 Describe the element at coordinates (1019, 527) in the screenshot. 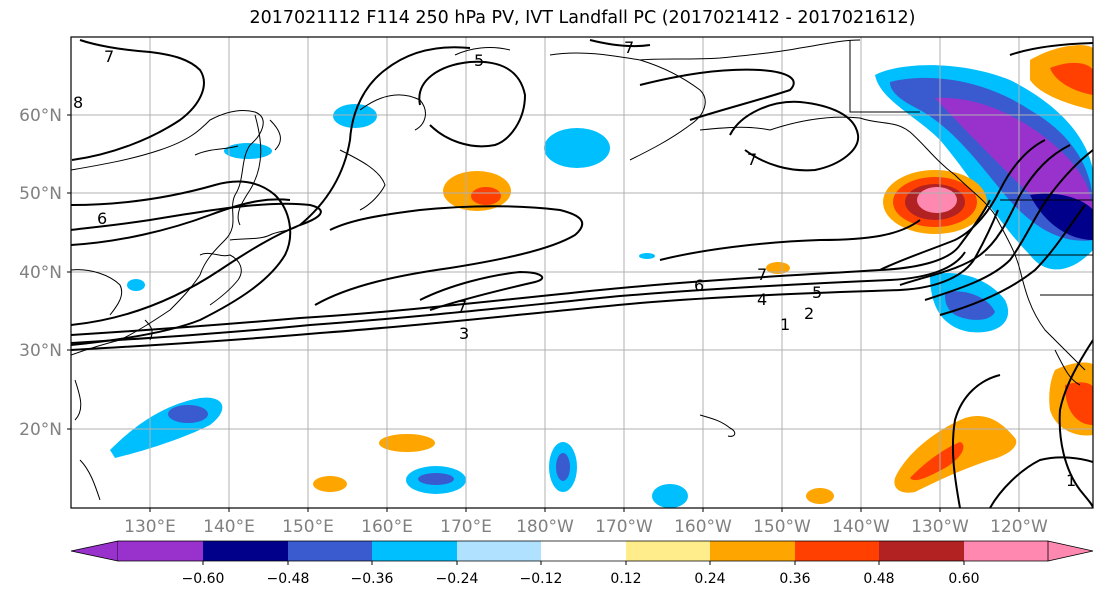

I see `lon-label: 120°W` at that location.